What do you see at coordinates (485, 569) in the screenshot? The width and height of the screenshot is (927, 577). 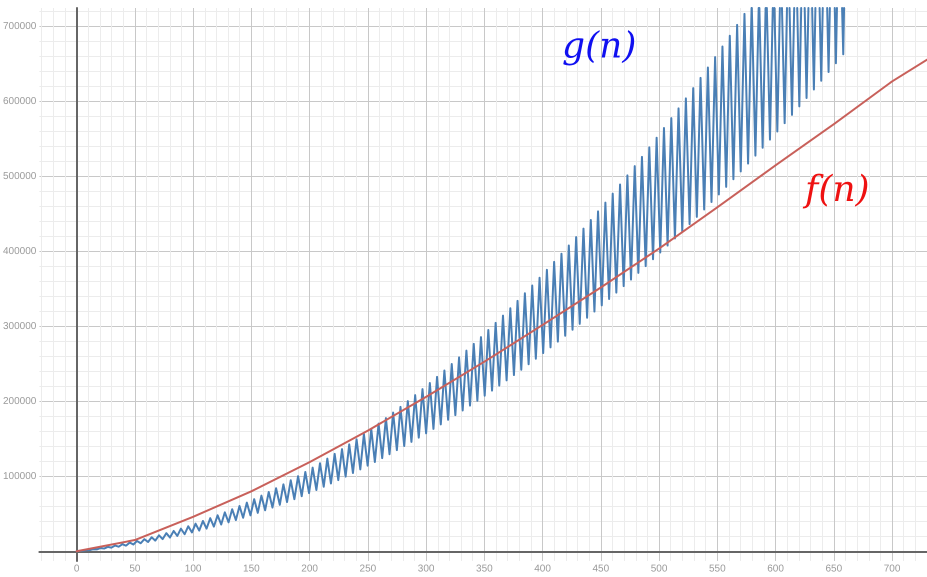 I see `x-tick-label: 350` at bounding box center [485, 569].